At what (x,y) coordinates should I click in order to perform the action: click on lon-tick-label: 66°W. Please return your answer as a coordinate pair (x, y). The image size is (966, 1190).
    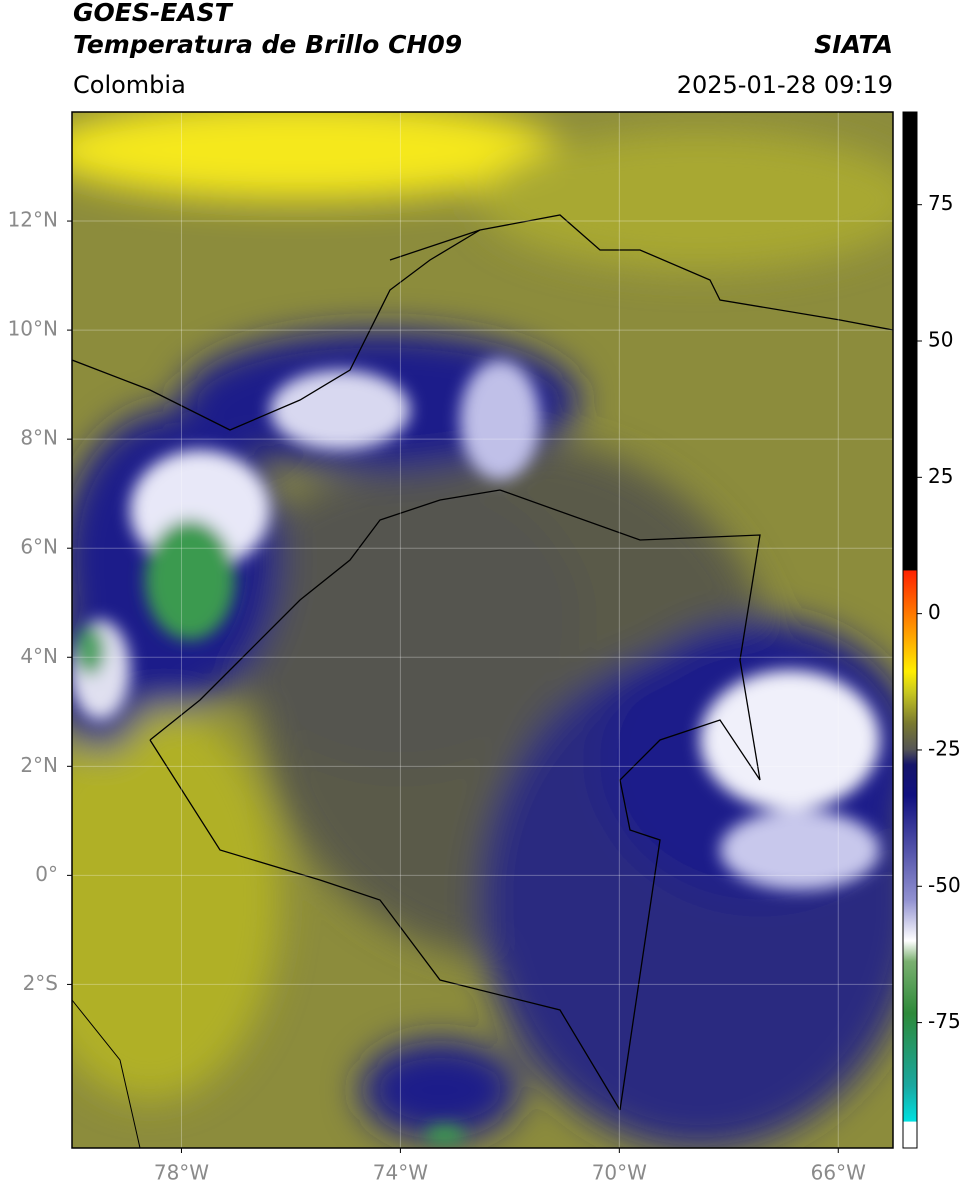
    Looking at the image, I should click on (838, 1173).